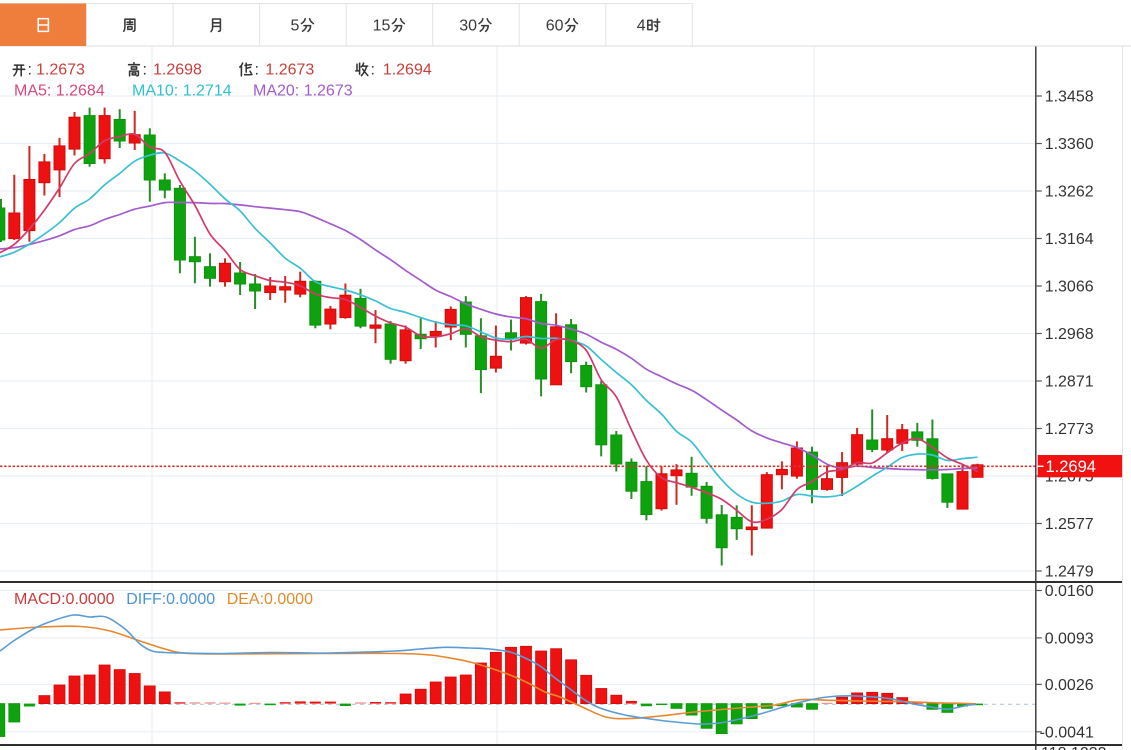  I want to click on svg-text: 118.1233, so click(1074, 747).